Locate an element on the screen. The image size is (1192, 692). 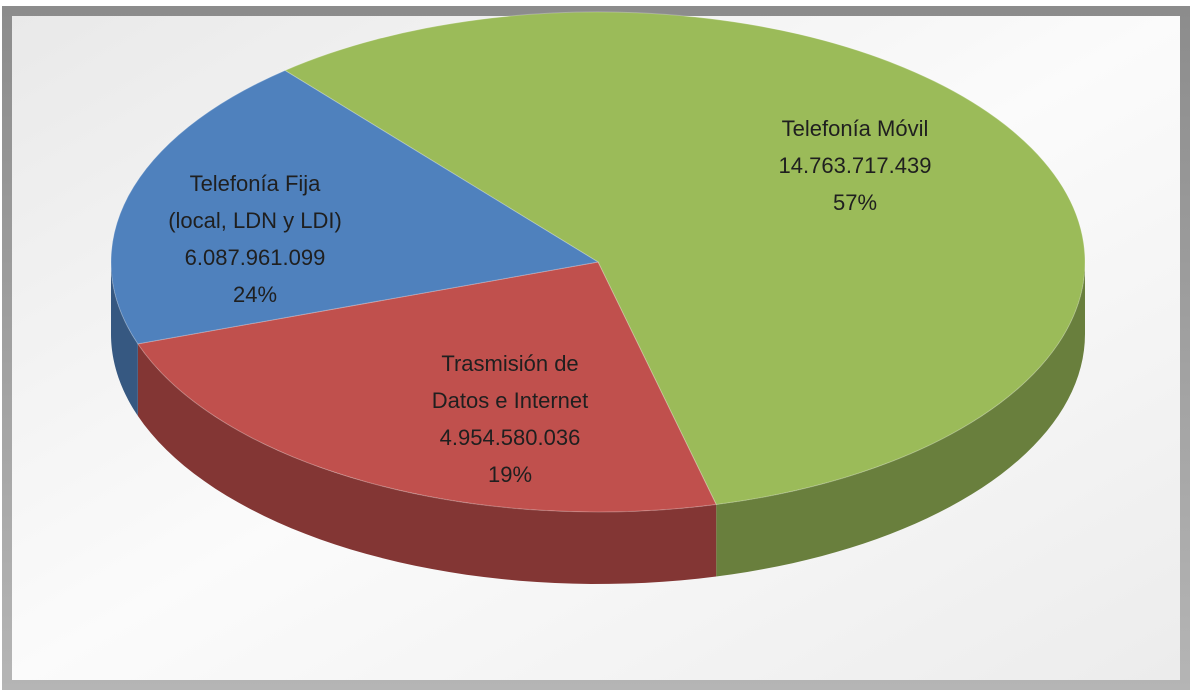
value-label: 14.763.717.439 is located at coordinates (855, 165).